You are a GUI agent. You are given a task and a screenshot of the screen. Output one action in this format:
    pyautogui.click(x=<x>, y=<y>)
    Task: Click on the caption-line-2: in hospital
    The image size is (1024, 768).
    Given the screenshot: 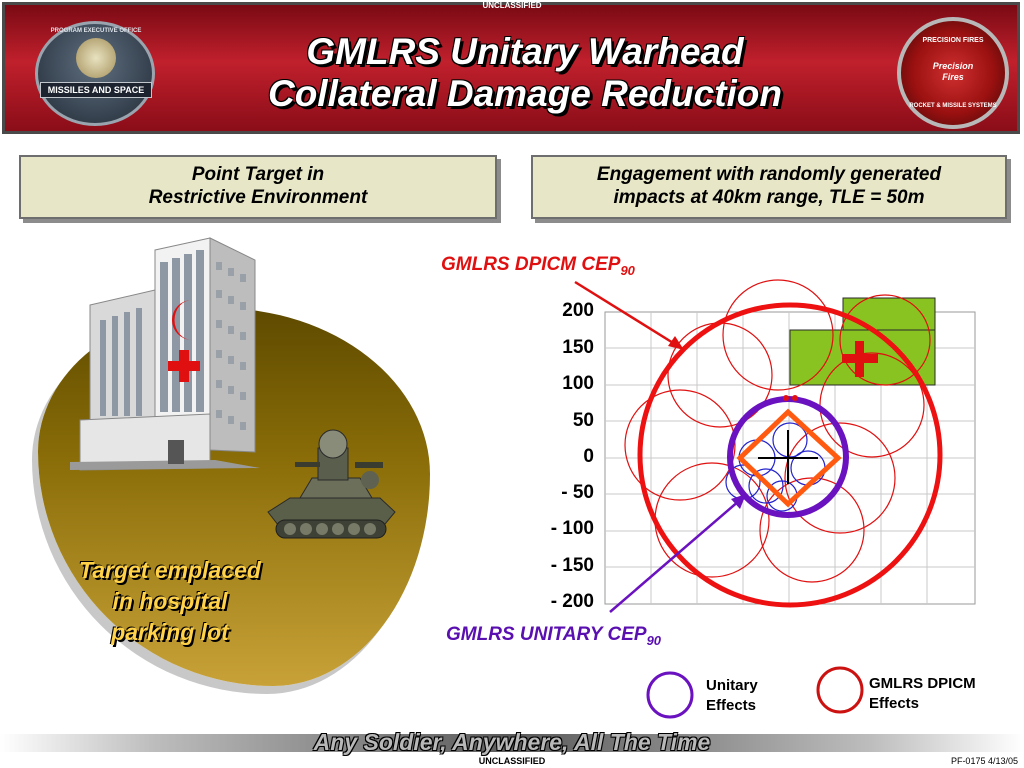 What is the action you would take?
    pyautogui.click(x=170, y=601)
    